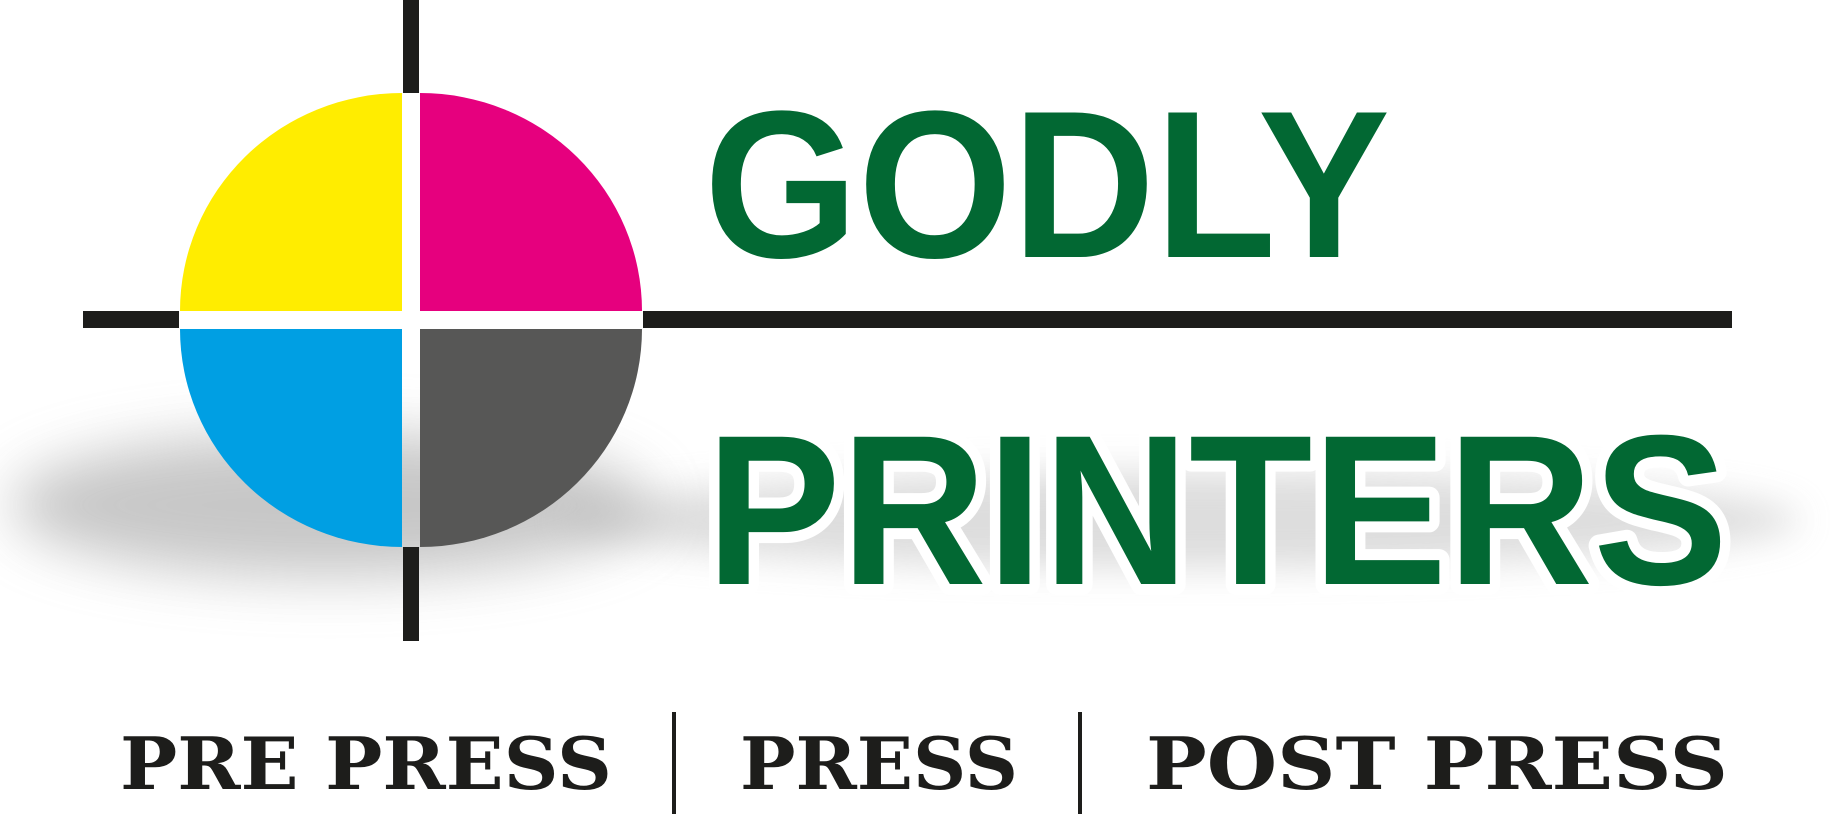 This screenshot has width=1839, height=814. Describe the element at coordinates (291, 202) in the screenshot. I see `yellow-quadrant` at that location.